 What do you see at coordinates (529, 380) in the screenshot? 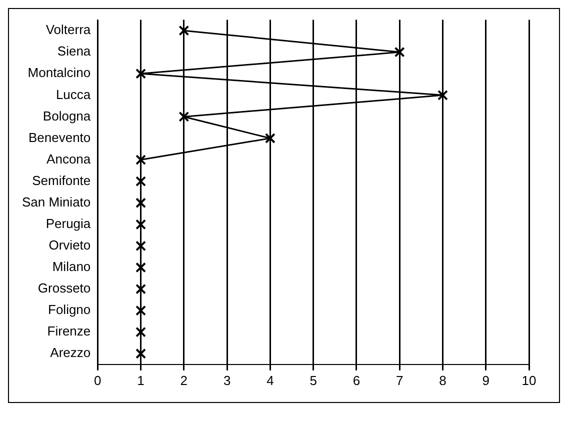
I see `x-tick-label: 10` at bounding box center [529, 380].